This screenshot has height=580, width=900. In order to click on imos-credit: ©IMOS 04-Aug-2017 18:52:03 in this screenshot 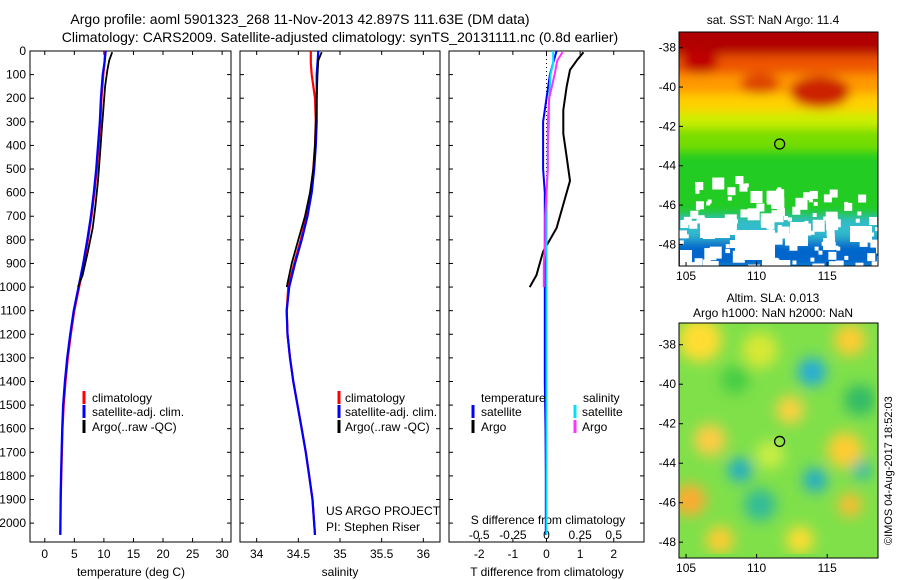, I will do `click(889, 470)`.